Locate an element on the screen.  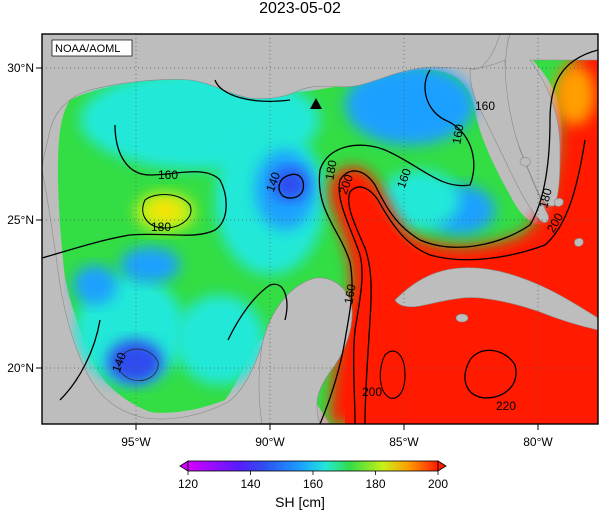
colorbar-tick-label: 200 is located at coordinates (438, 484).